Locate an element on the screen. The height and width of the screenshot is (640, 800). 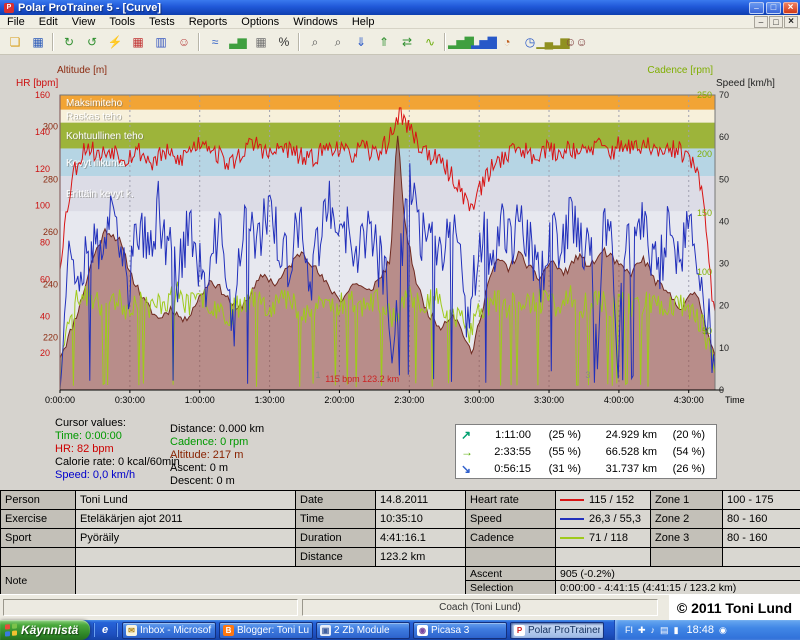
antivirus-icon: ✚ is located at coordinates (642, 629).